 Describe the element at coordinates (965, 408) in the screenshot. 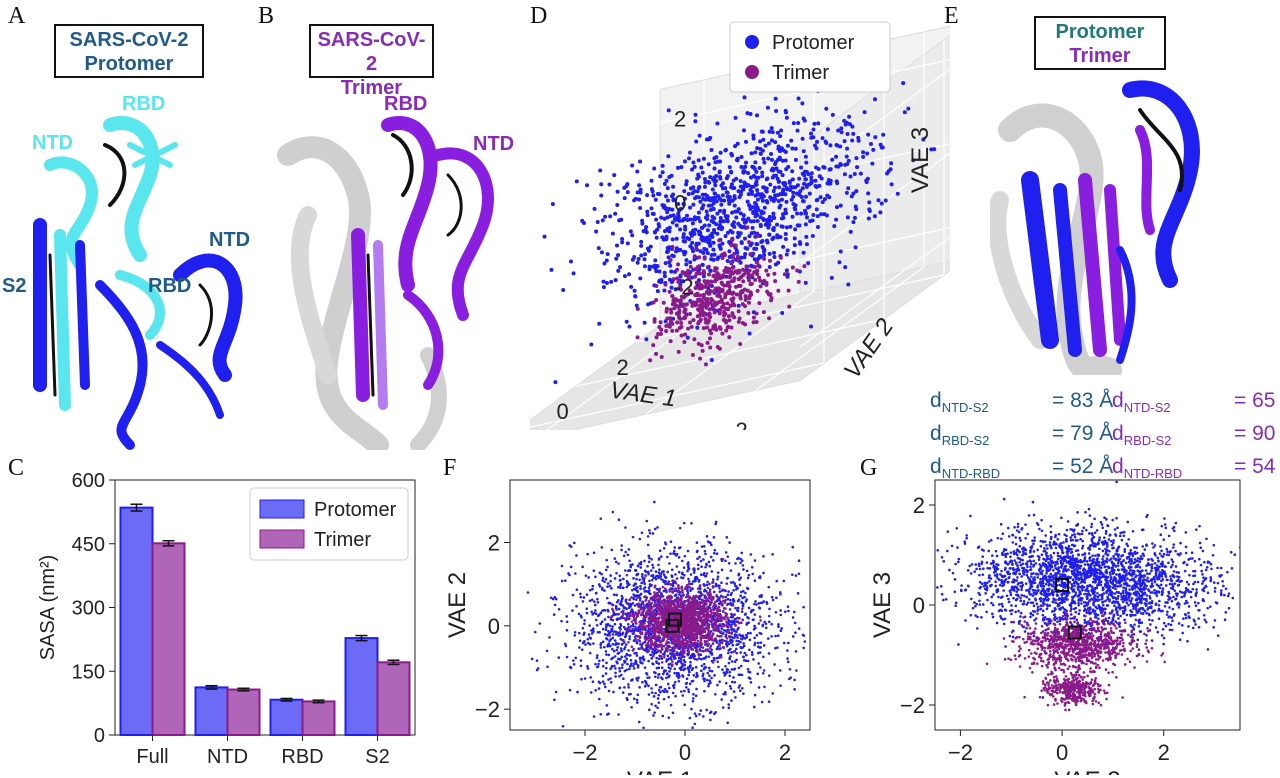

I see `distance-subscript: NTD-S2` at that location.